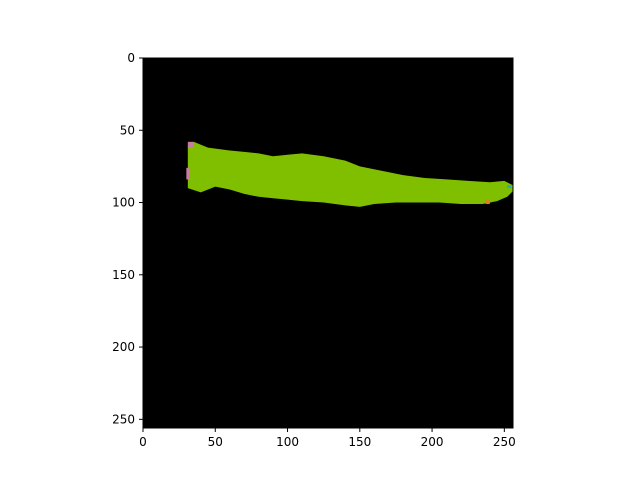  I want to click on edge-patch-blue, so click(509, 187).